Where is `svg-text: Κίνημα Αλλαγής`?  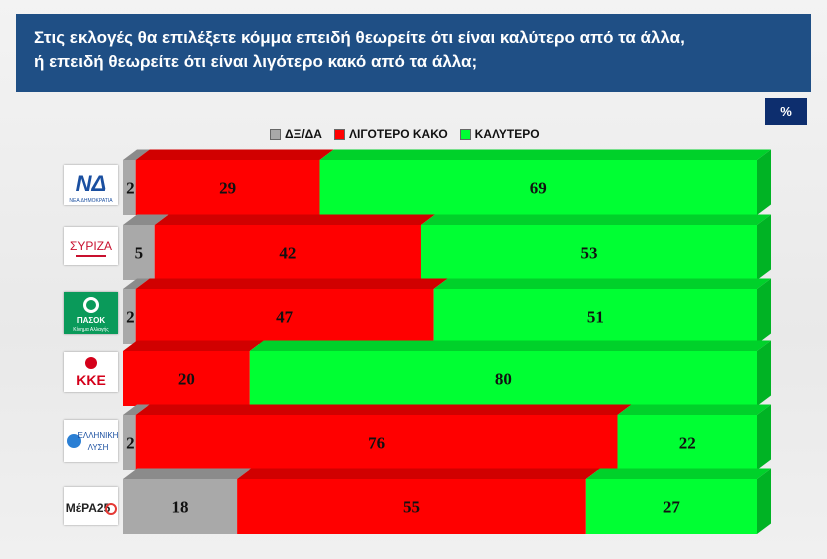
svg-text: Κίνημα Αλλαγής is located at coordinates (91, 329).